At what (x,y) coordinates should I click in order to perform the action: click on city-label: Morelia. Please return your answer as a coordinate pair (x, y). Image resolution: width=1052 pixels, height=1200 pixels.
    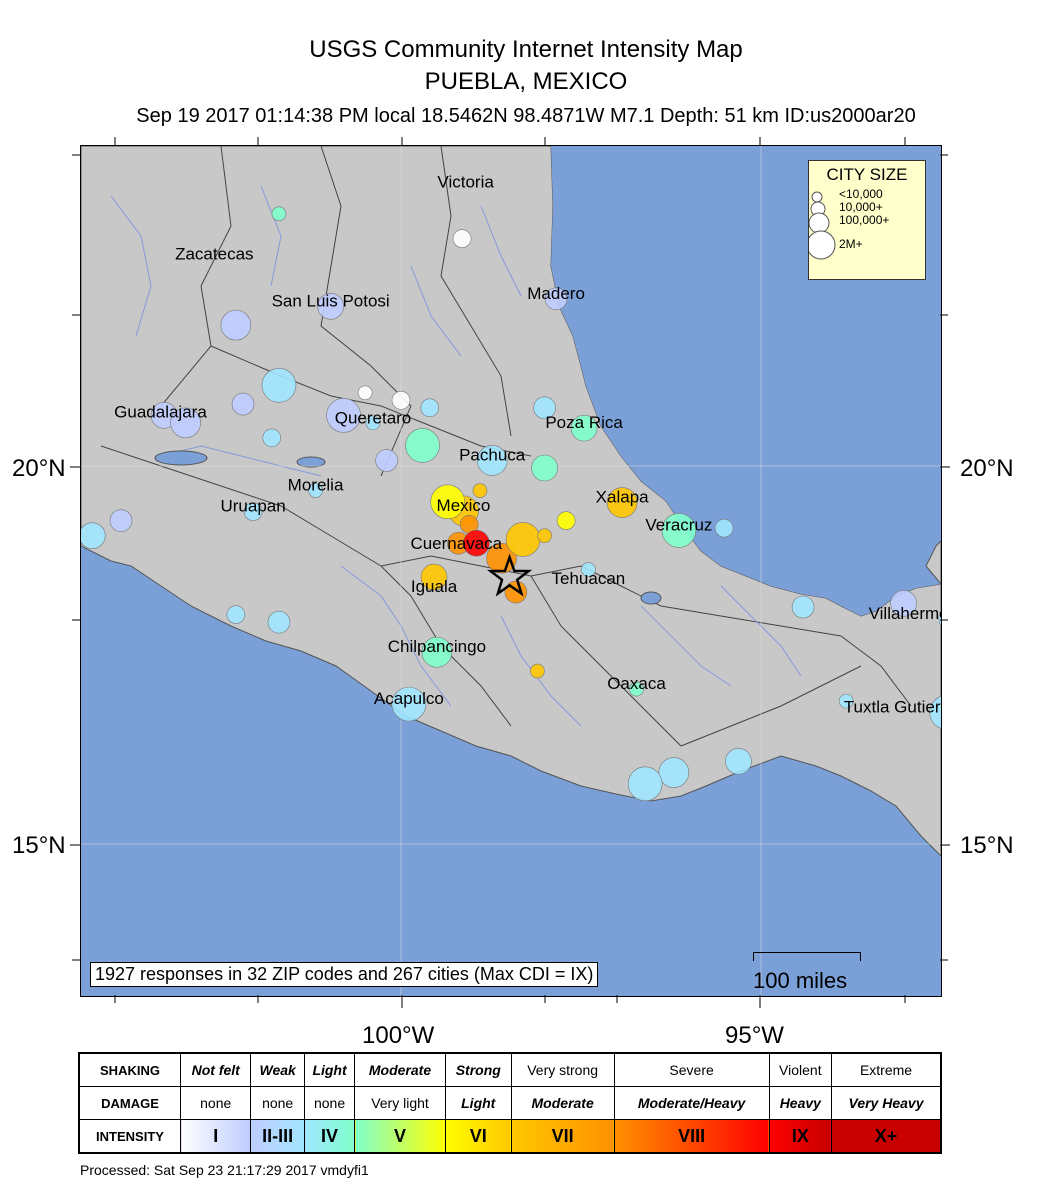
    Looking at the image, I should click on (316, 485).